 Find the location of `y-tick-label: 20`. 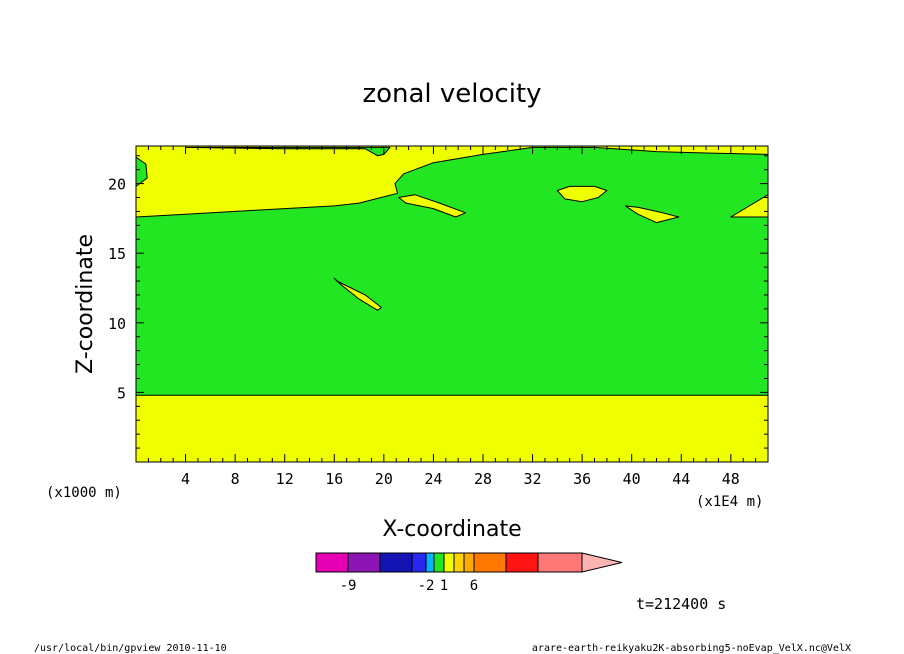

y-tick-label: 20 is located at coordinates (117, 185).